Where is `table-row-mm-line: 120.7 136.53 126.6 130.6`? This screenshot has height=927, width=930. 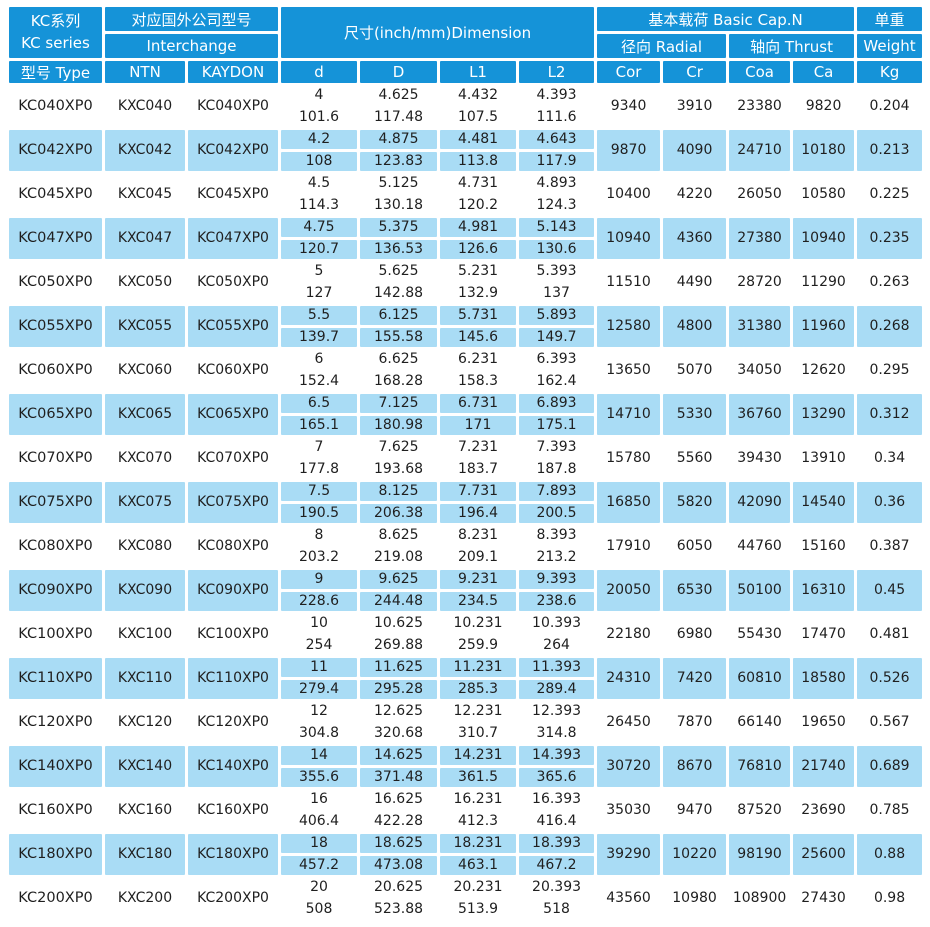 table-row-mm-line: 120.7 136.53 126.6 130.6 is located at coordinates (465, 249).